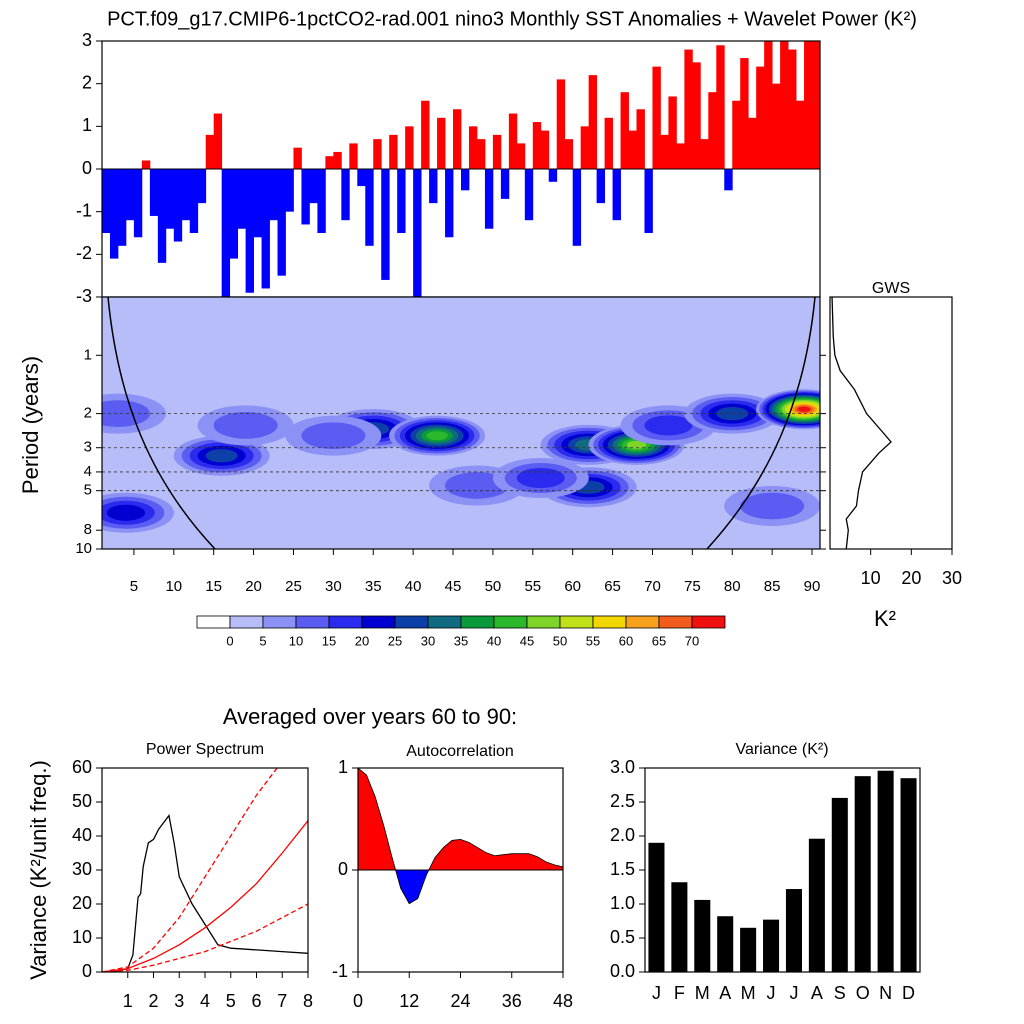 This screenshot has width=1024, height=1024. I want to click on x-tick-label: 3, so click(179, 1001).